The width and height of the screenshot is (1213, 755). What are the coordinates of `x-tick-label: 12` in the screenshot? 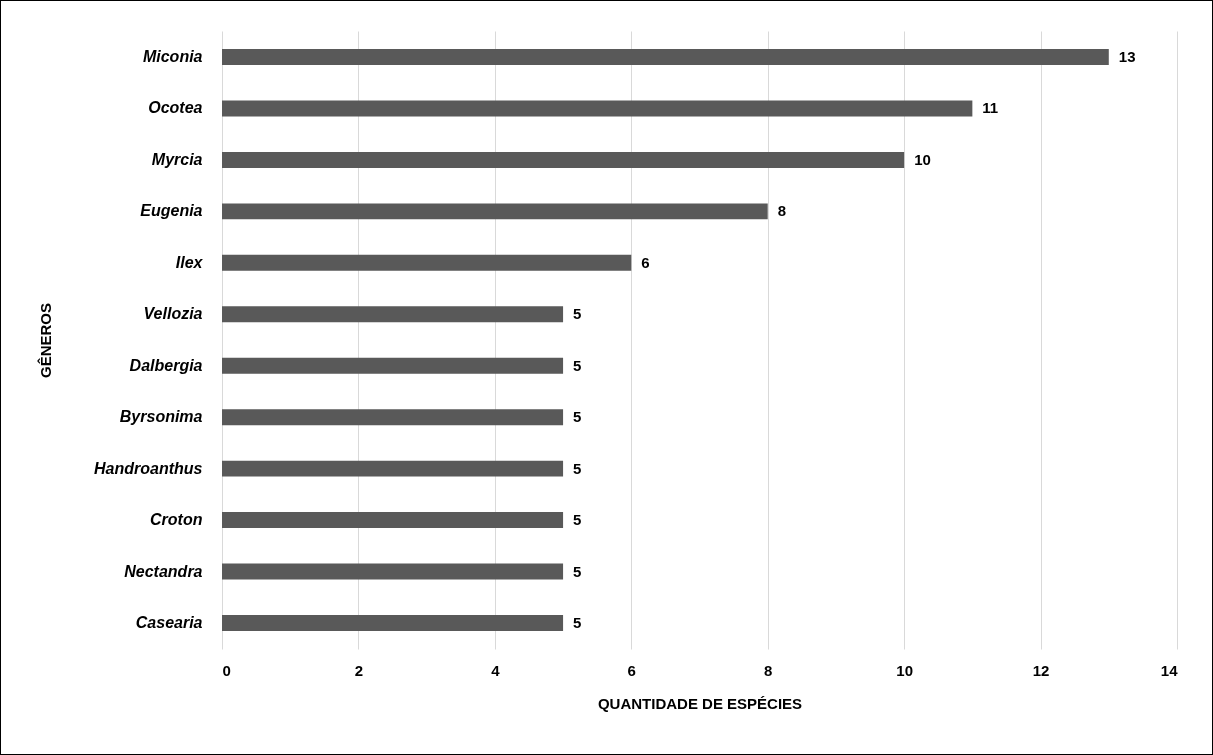 It's located at (1041, 670).